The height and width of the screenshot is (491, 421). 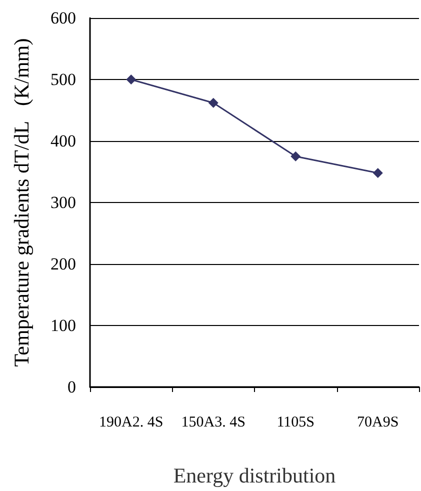 I want to click on y-tick-label: 500, so click(x=63, y=79).